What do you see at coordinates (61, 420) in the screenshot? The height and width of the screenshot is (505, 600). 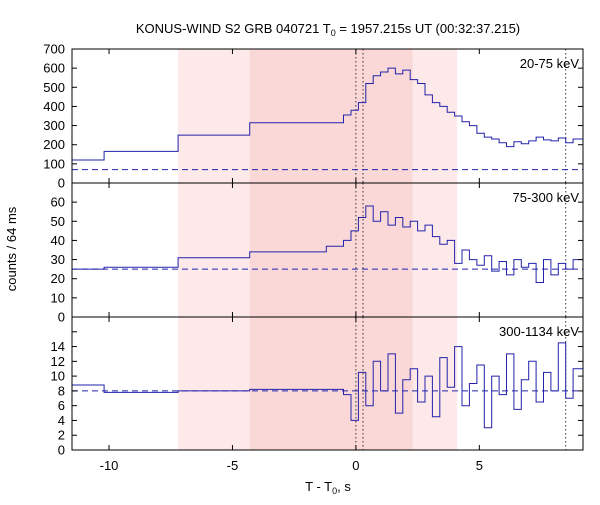 I see `y-tick-label: 4` at bounding box center [61, 420].